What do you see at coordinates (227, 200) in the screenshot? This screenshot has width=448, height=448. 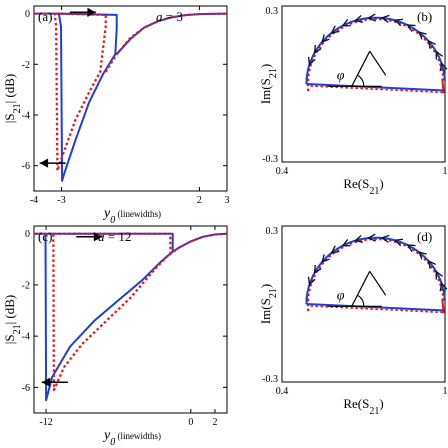 I see `x-tick-label: 3` at bounding box center [227, 200].